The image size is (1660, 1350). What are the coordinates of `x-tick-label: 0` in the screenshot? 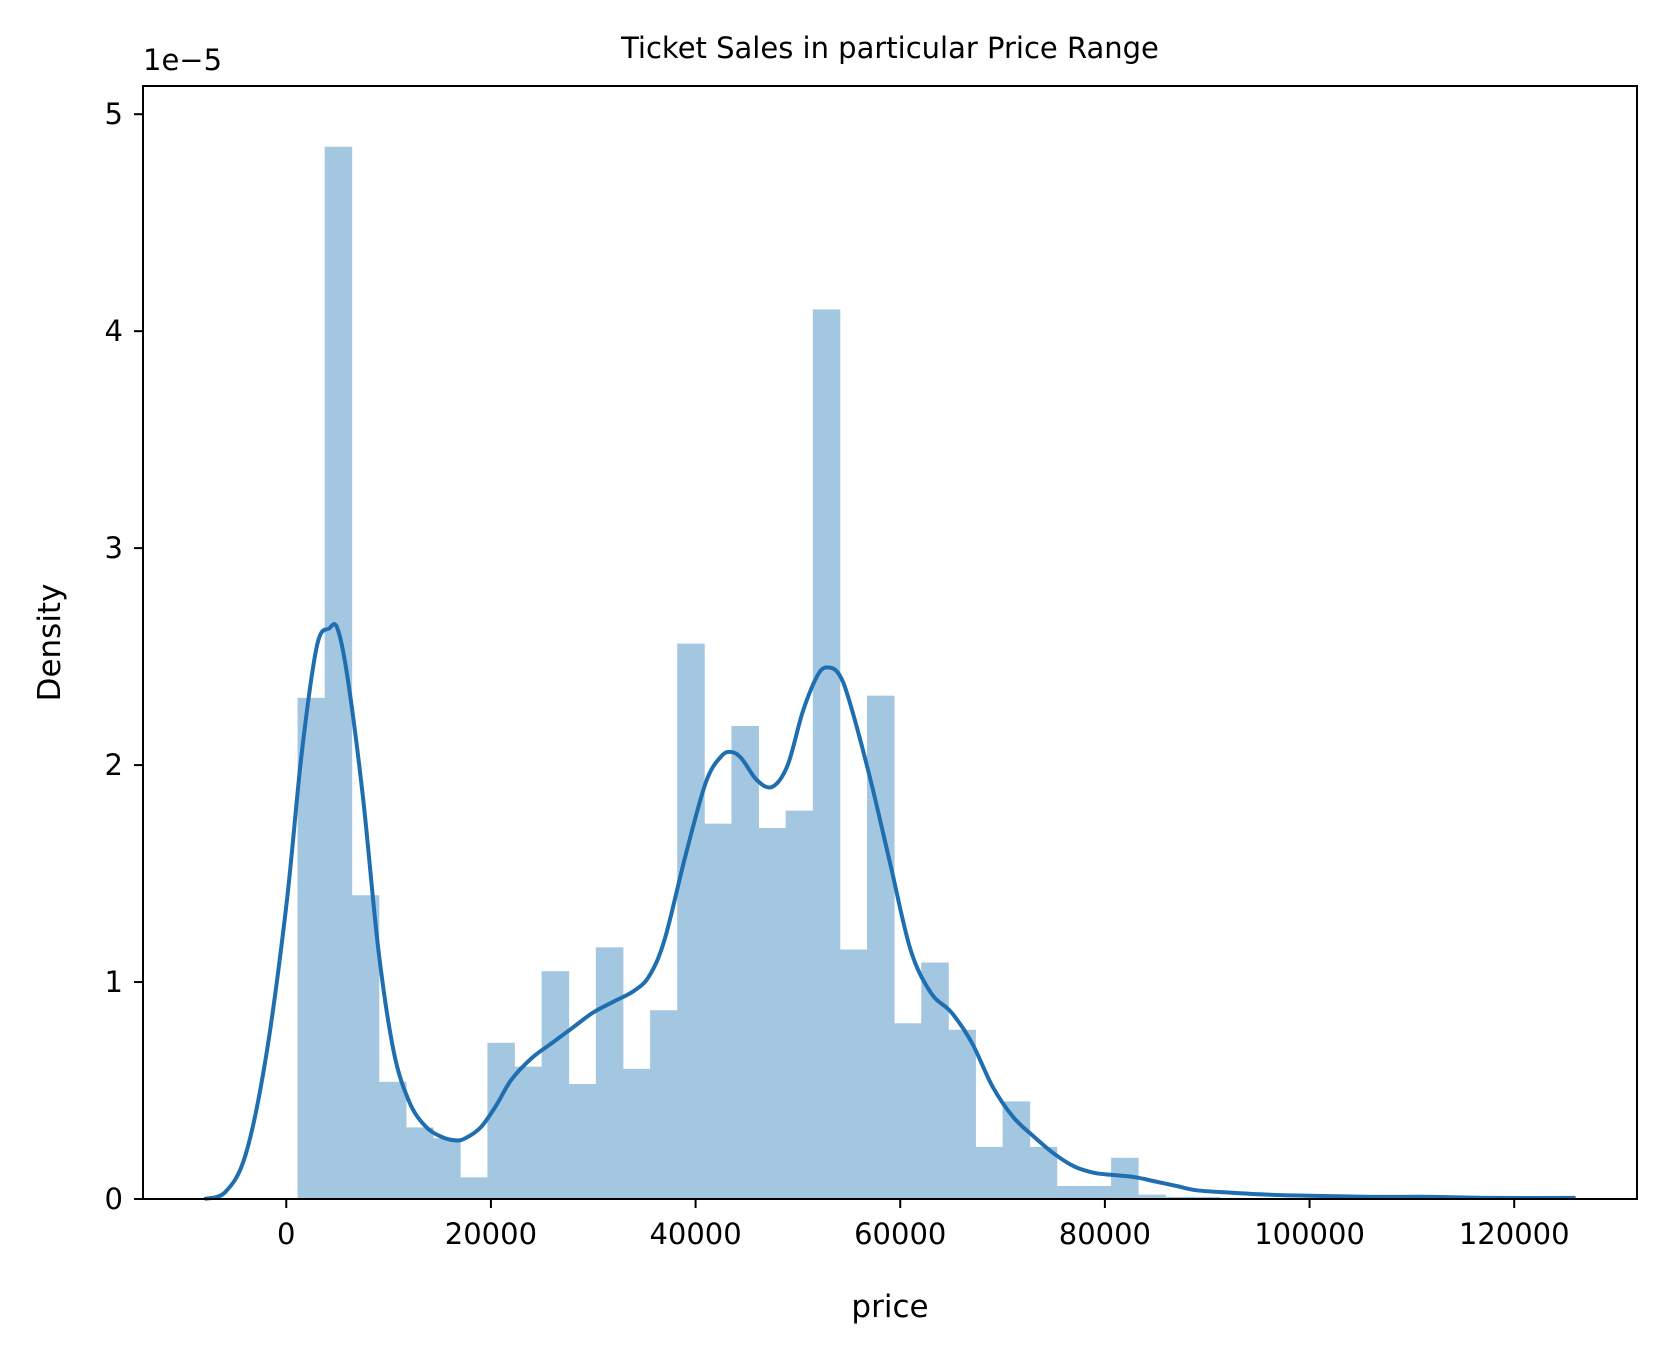 It's located at (286, 1234).